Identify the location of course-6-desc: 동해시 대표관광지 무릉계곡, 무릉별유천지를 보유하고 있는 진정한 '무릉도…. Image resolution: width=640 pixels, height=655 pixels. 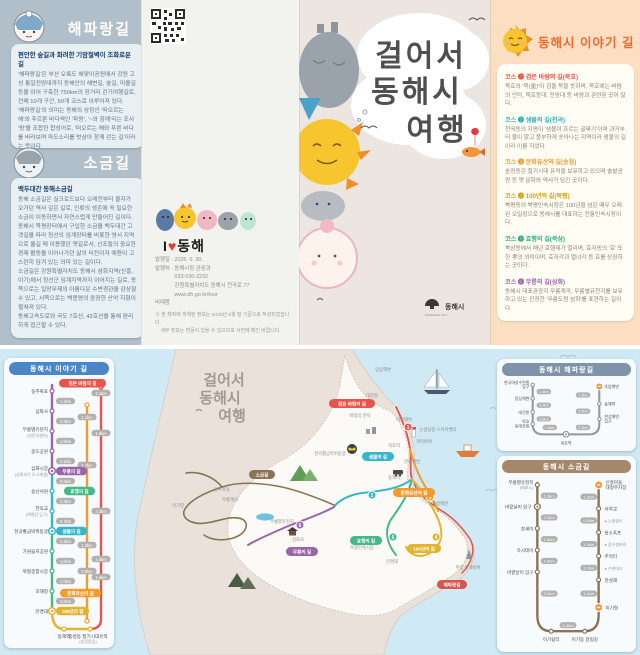
(564, 300).